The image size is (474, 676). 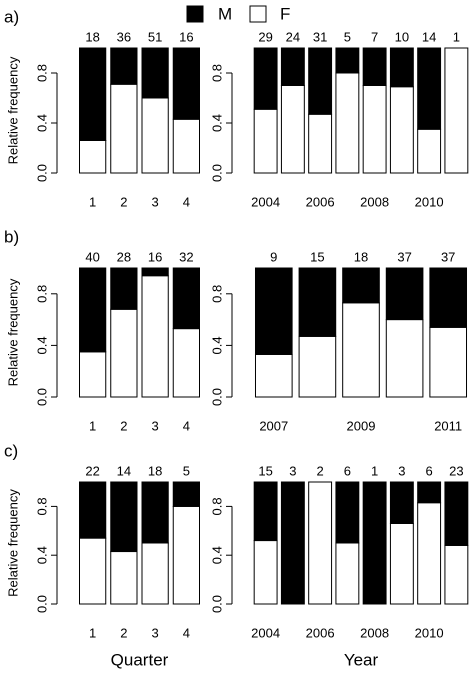 I want to click on legend-label: M, so click(x=225, y=13).